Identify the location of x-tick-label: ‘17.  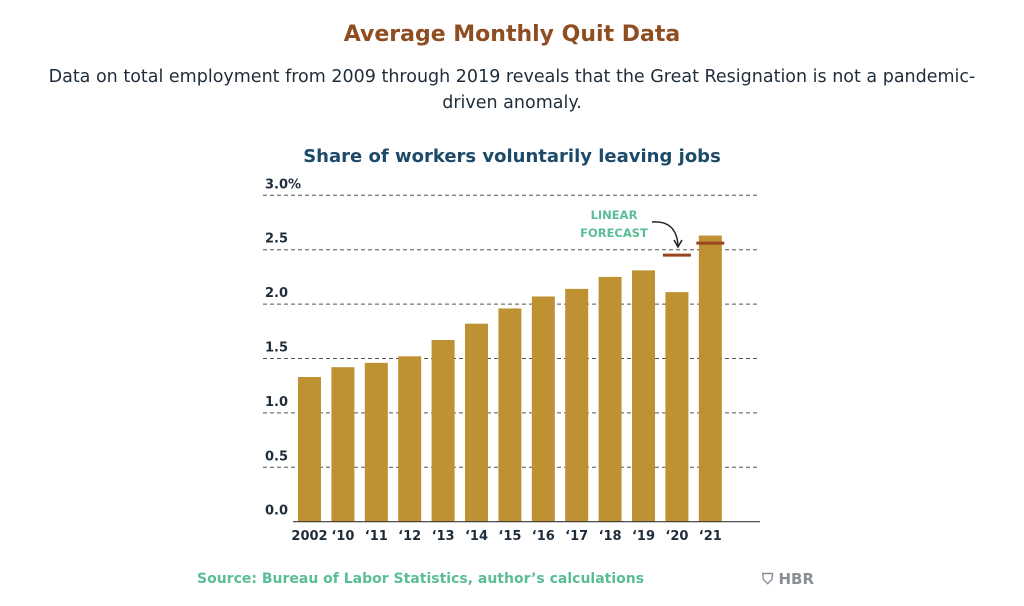
(576, 536).